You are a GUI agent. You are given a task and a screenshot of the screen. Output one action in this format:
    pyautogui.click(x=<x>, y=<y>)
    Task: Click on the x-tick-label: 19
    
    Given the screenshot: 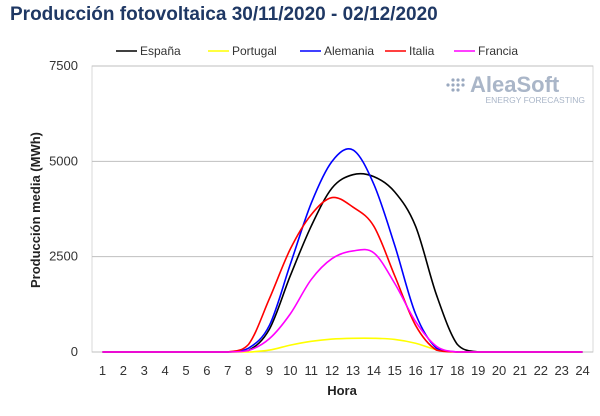 What is the action you would take?
    pyautogui.click(x=478, y=370)
    